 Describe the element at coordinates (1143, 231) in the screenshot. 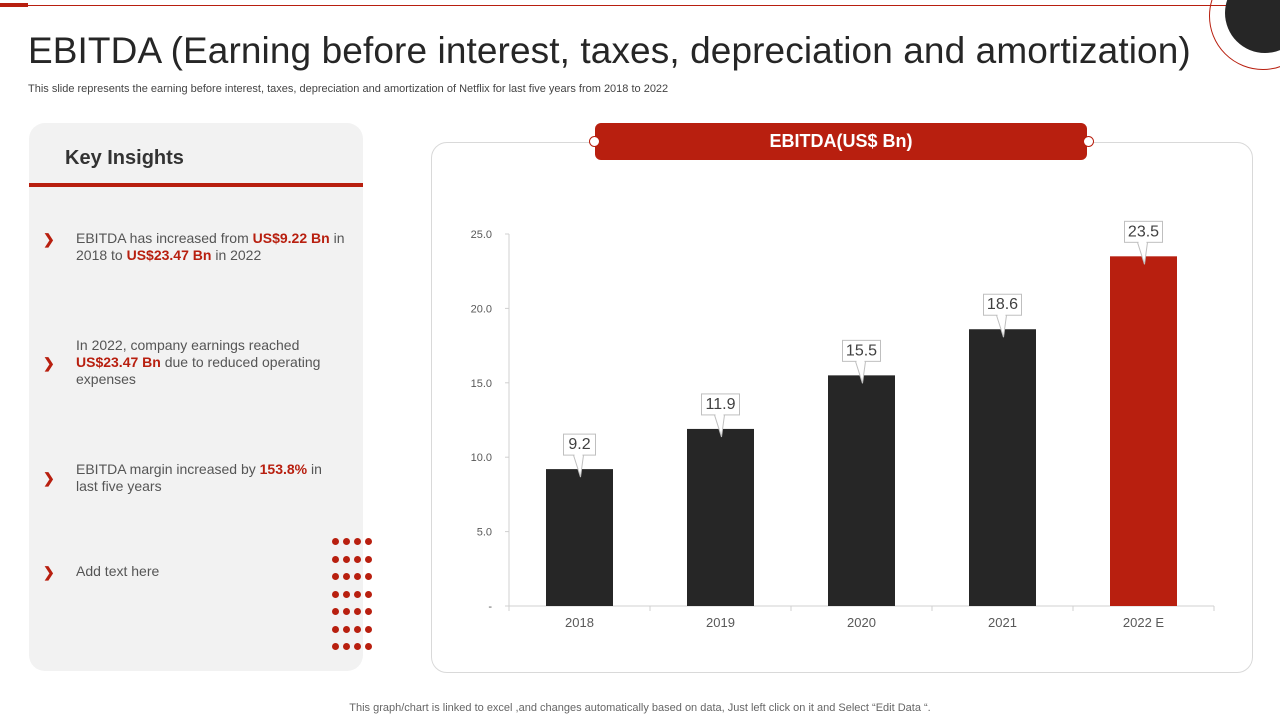

I see `data-label: 23.5` at that location.